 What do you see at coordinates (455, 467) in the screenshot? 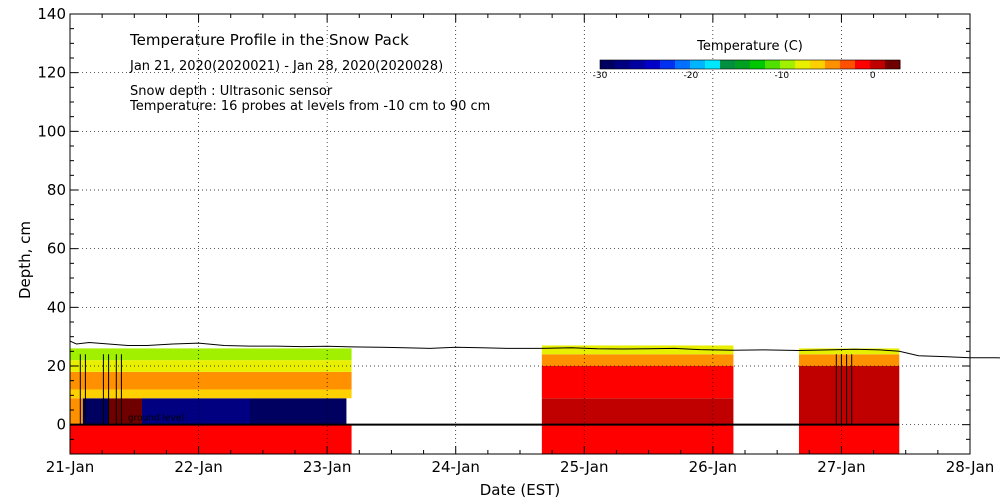
I see `x-tick-label: 24-Jan` at bounding box center [455, 467].